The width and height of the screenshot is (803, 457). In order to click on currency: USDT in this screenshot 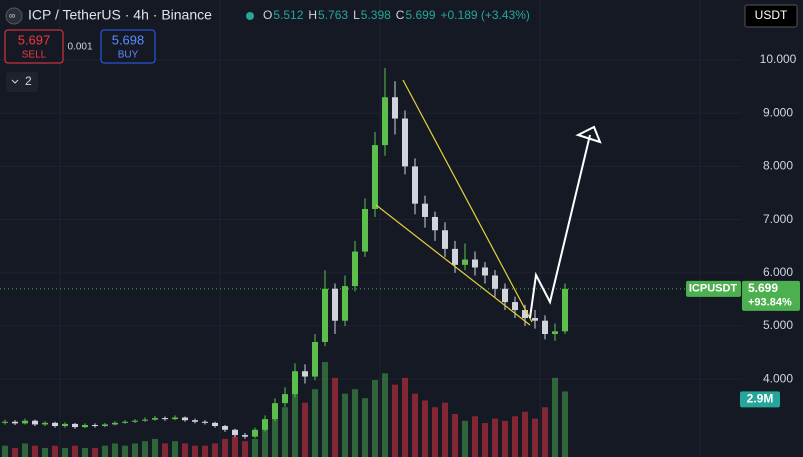, I will do `click(771, 15)`.